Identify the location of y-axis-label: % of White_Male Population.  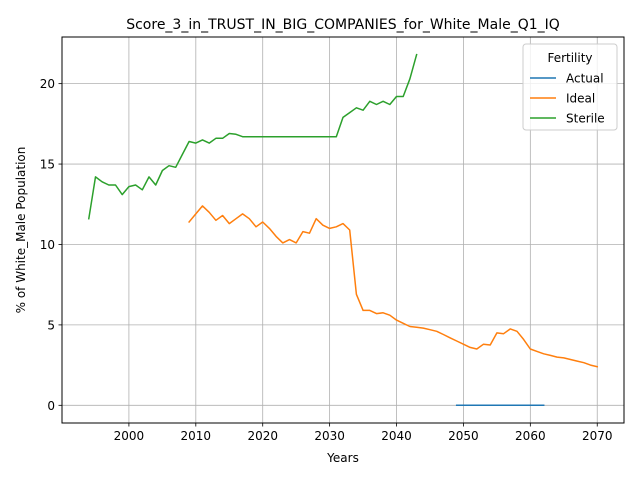
(21, 230).